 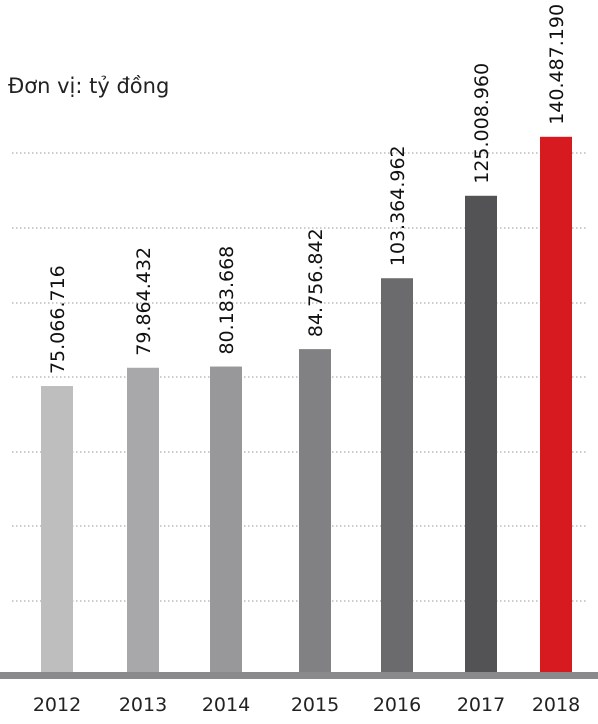 What do you see at coordinates (143, 705) in the screenshot?
I see `x-tick-label-2013: 2013` at bounding box center [143, 705].